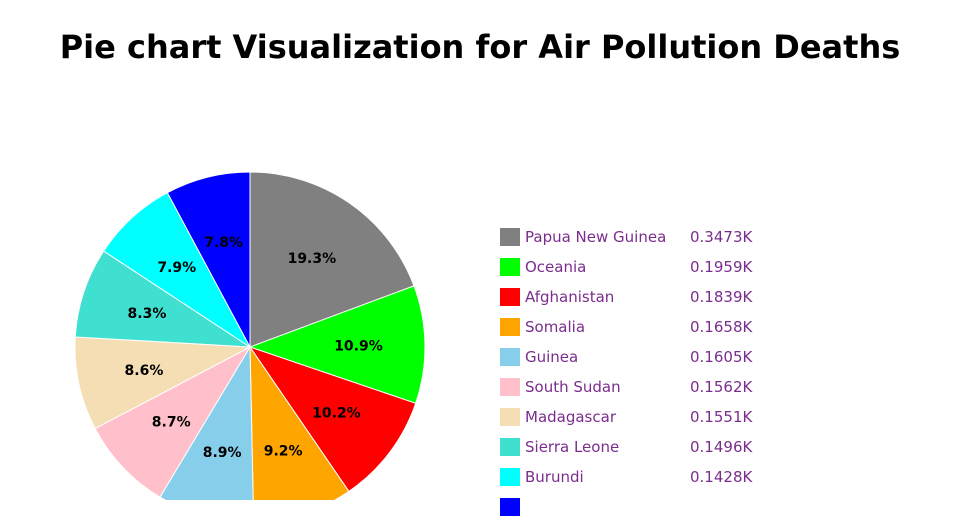 The width and height of the screenshot is (960, 526). I want to click on legend-value: 0.3473K, so click(721, 237).